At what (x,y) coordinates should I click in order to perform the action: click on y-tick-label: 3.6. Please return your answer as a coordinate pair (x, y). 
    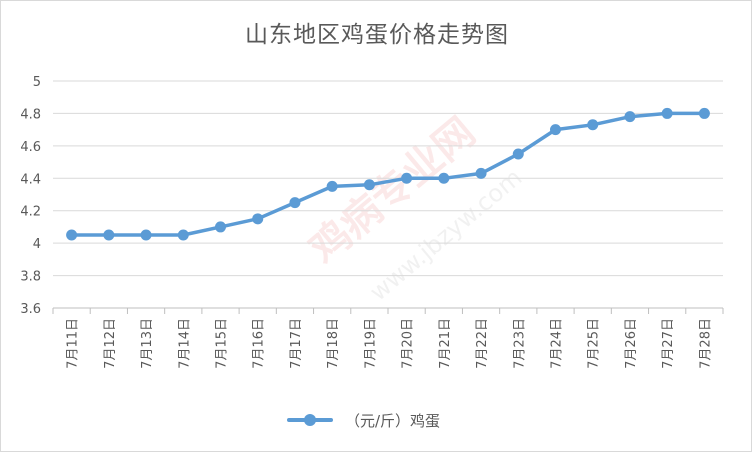
    Looking at the image, I should click on (30, 309).